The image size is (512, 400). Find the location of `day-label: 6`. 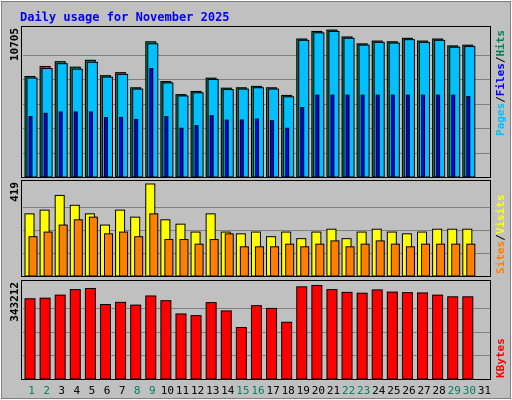

day-label: 6 is located at coordinates (107, 390).